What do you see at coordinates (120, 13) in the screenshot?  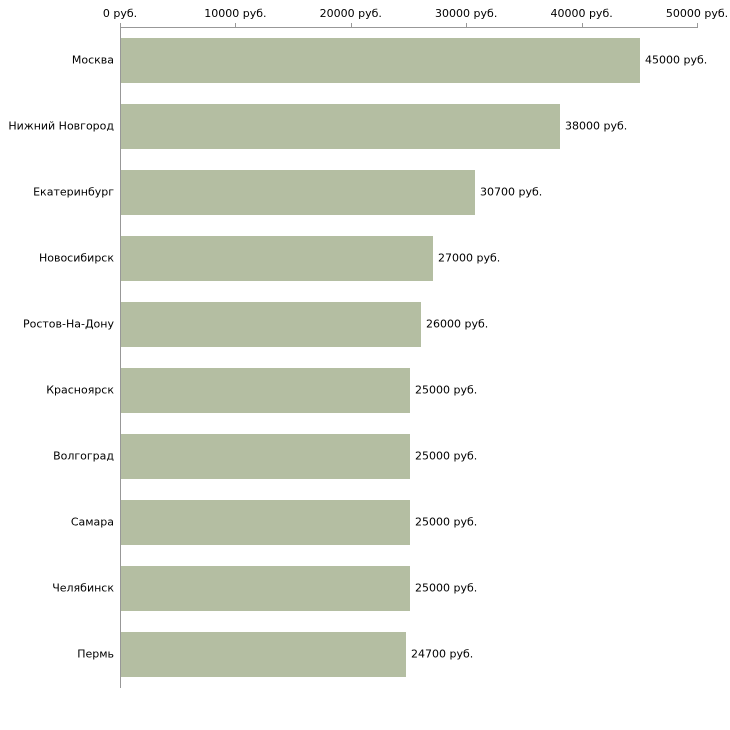 I see `x-axis-tick-label: 0 руб.` at bounding box center [120, 13].